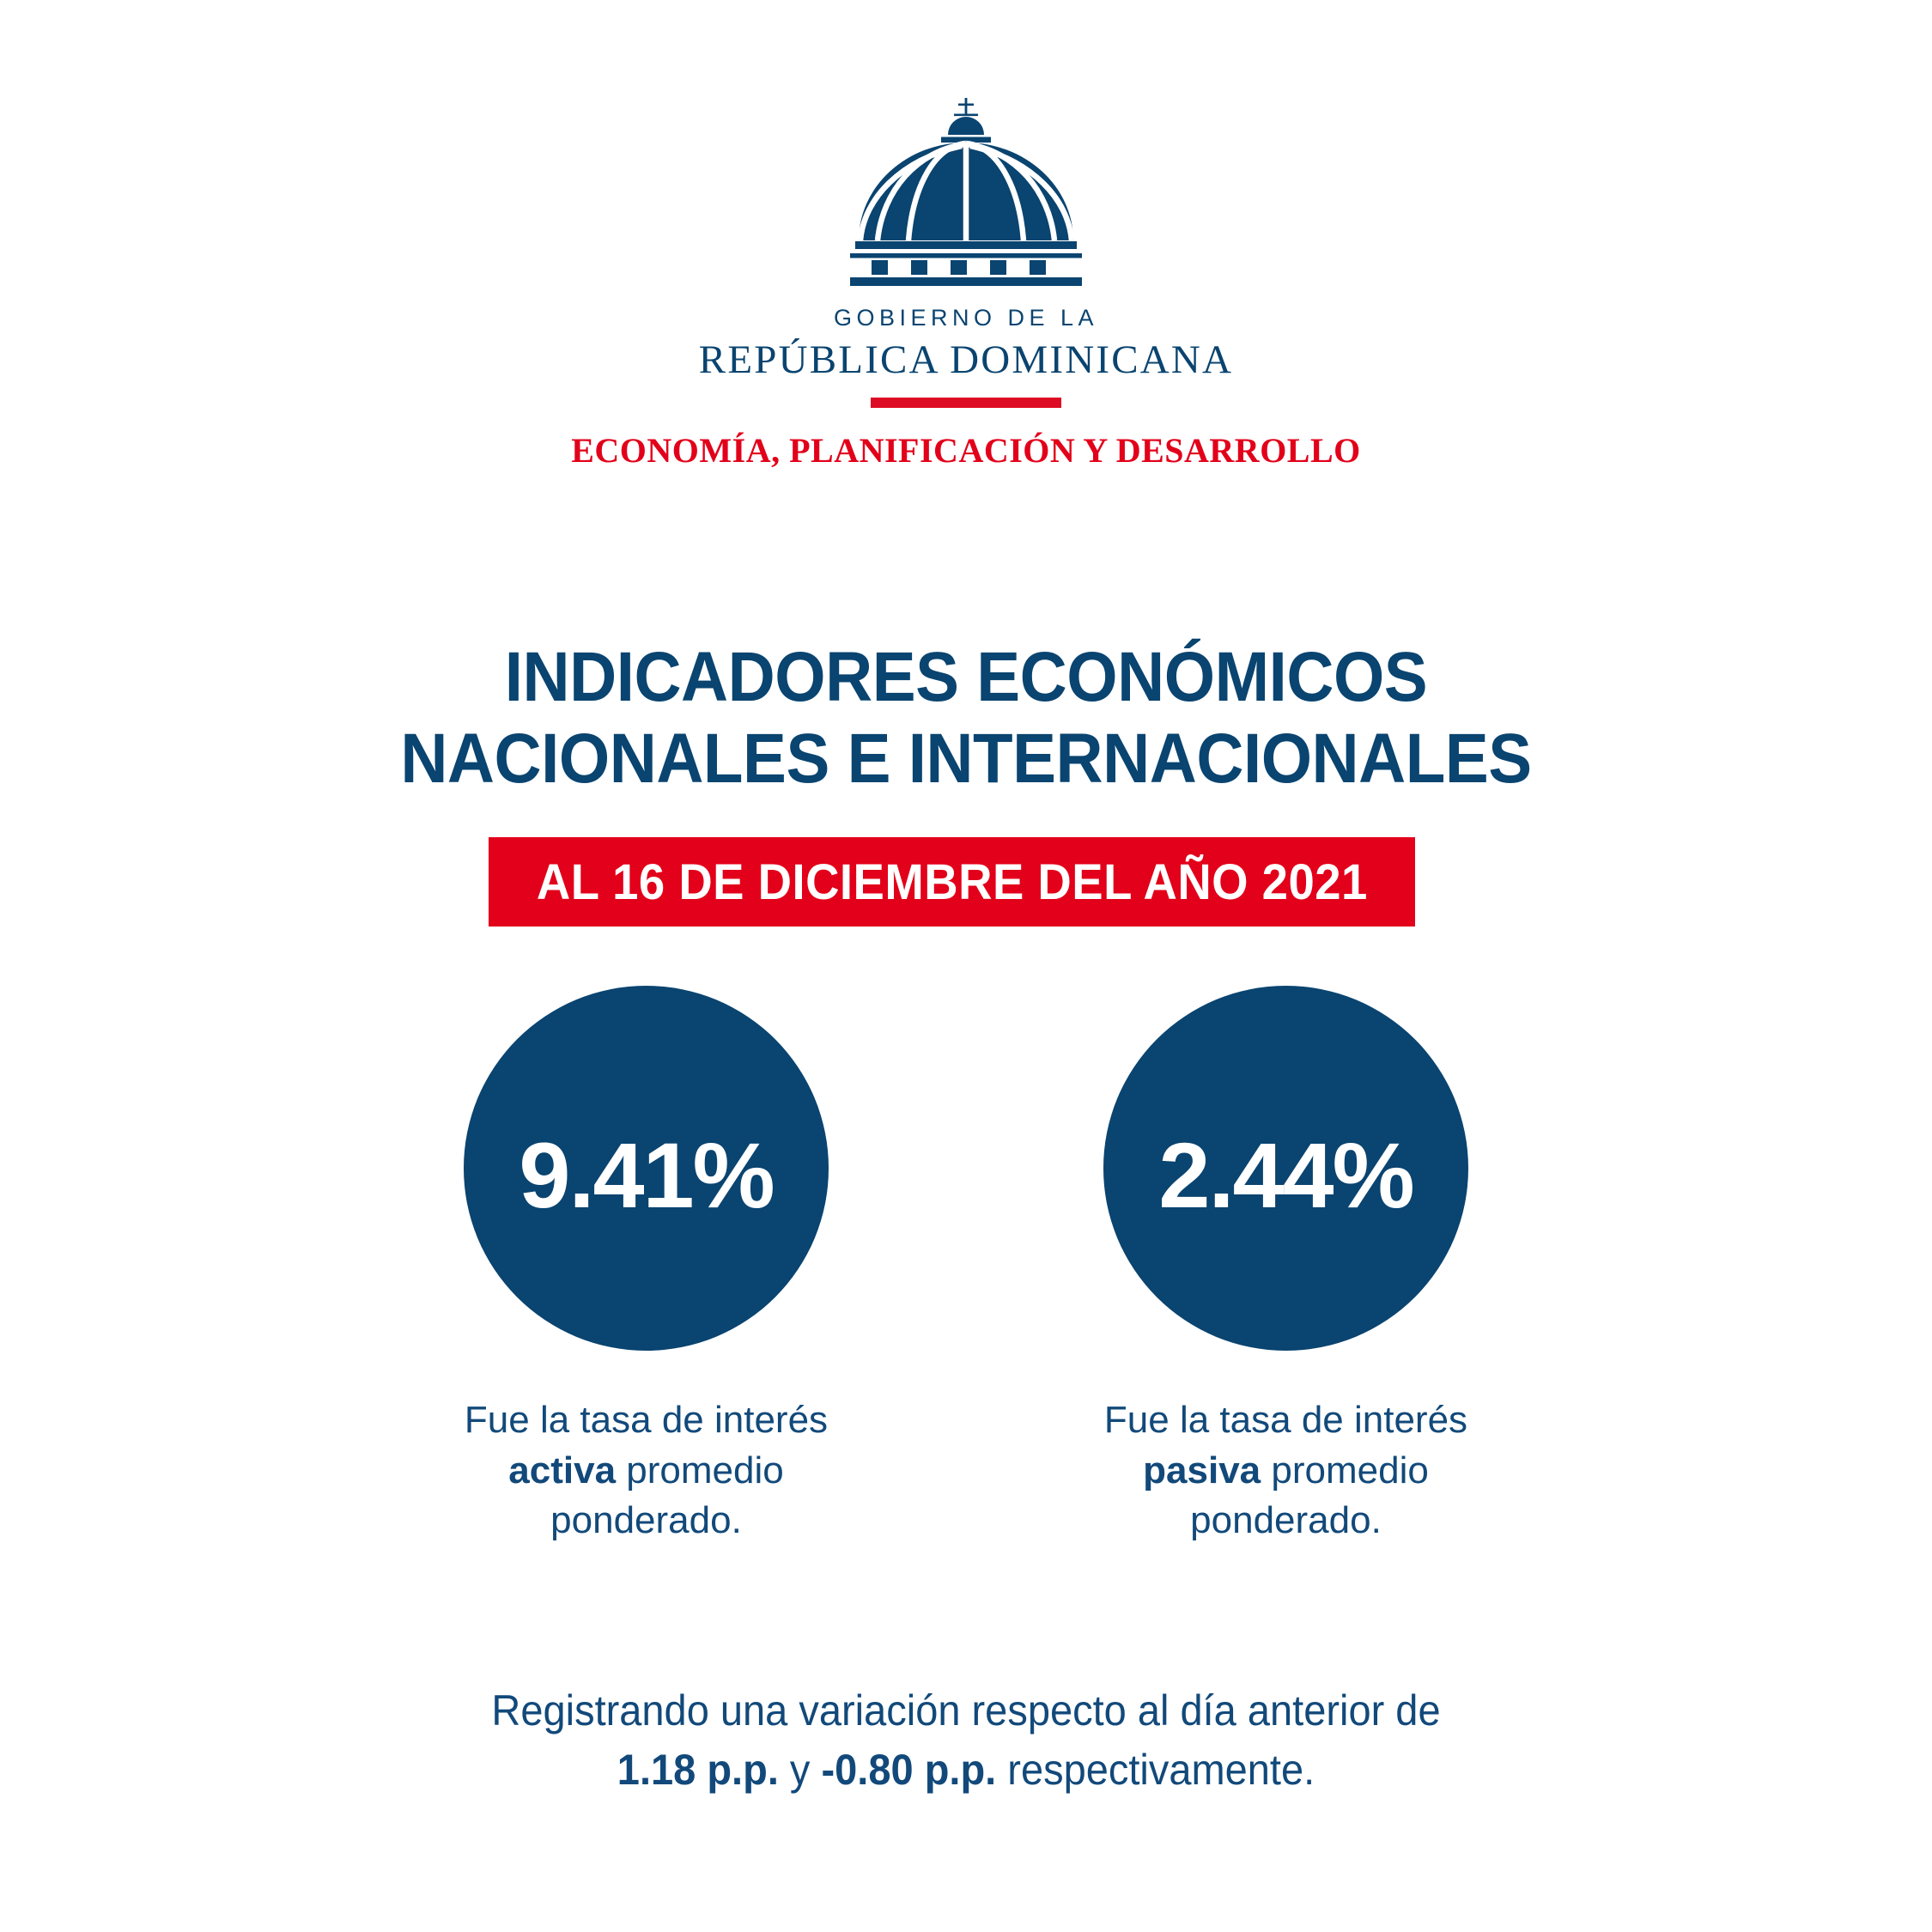 This screenshot has width=1932, height=1932. Describe the element at coordinates (823, 450) in the screenshot. I see `ministry-line-1: ECONOMÍA, PLANIFICACIÓN` at that location.